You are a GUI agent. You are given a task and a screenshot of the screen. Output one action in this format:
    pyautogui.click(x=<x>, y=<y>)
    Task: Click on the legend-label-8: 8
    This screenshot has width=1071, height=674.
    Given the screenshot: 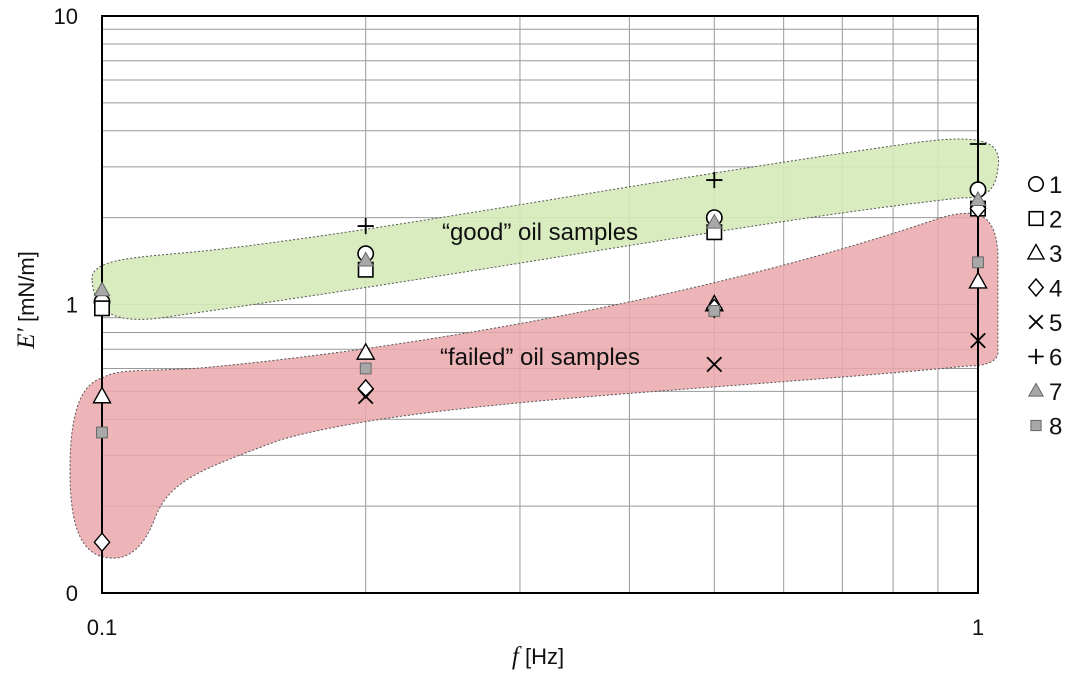 What is the action you would take?
    pyautogui.click(x=1055, y=427)
    